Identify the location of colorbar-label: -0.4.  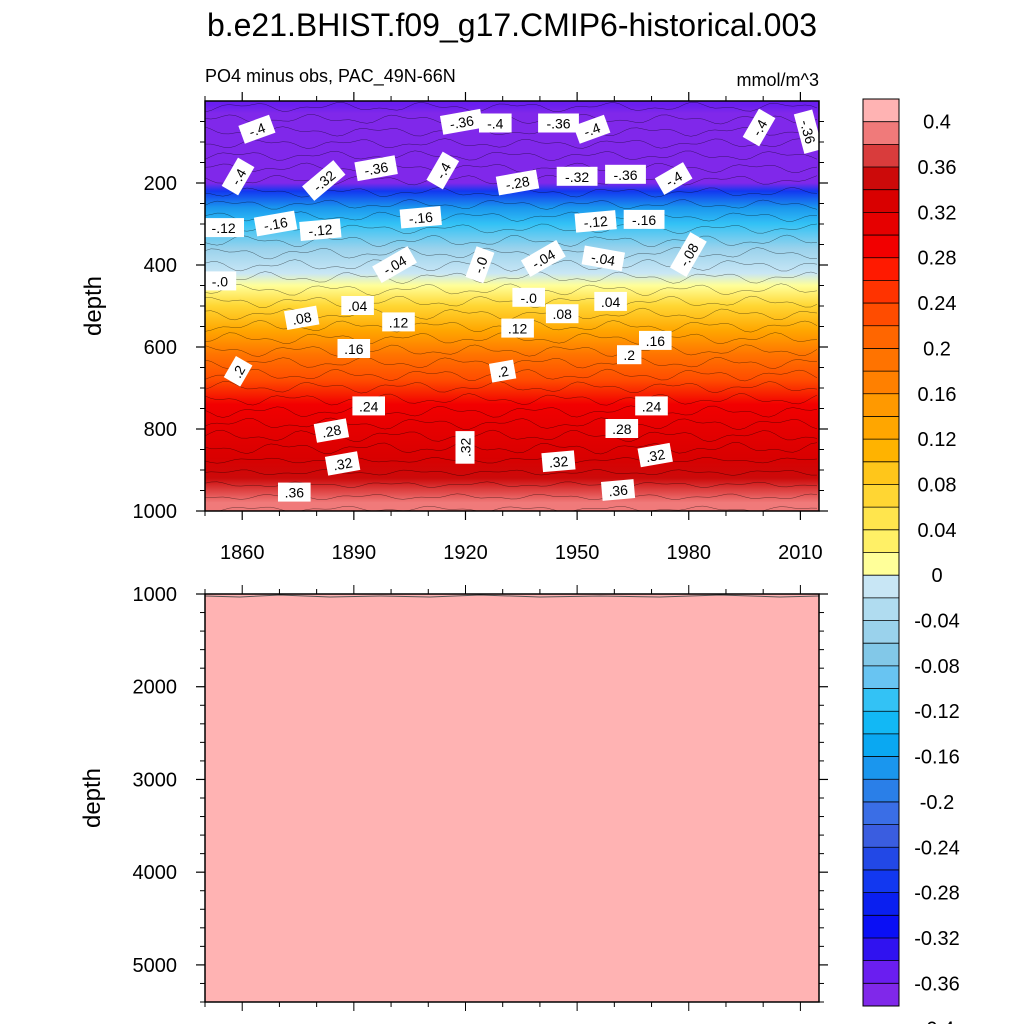
(937, 1021).